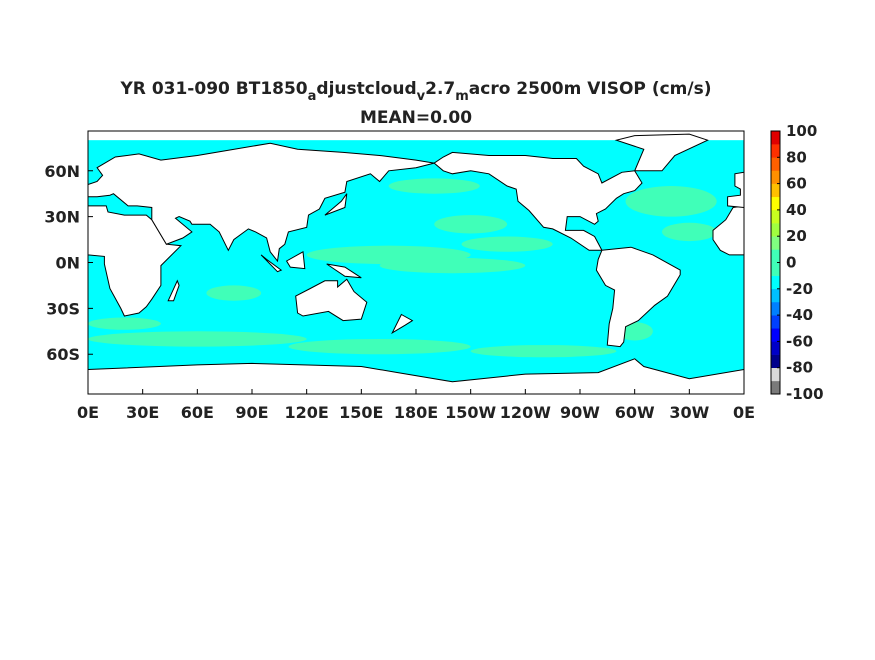 The height and width of the screenshot is (660, 875). What do you see at coordinates (307, 412) in the screenshot?
I see `x-tick-label: 120E` at bounding box center [307, 412].